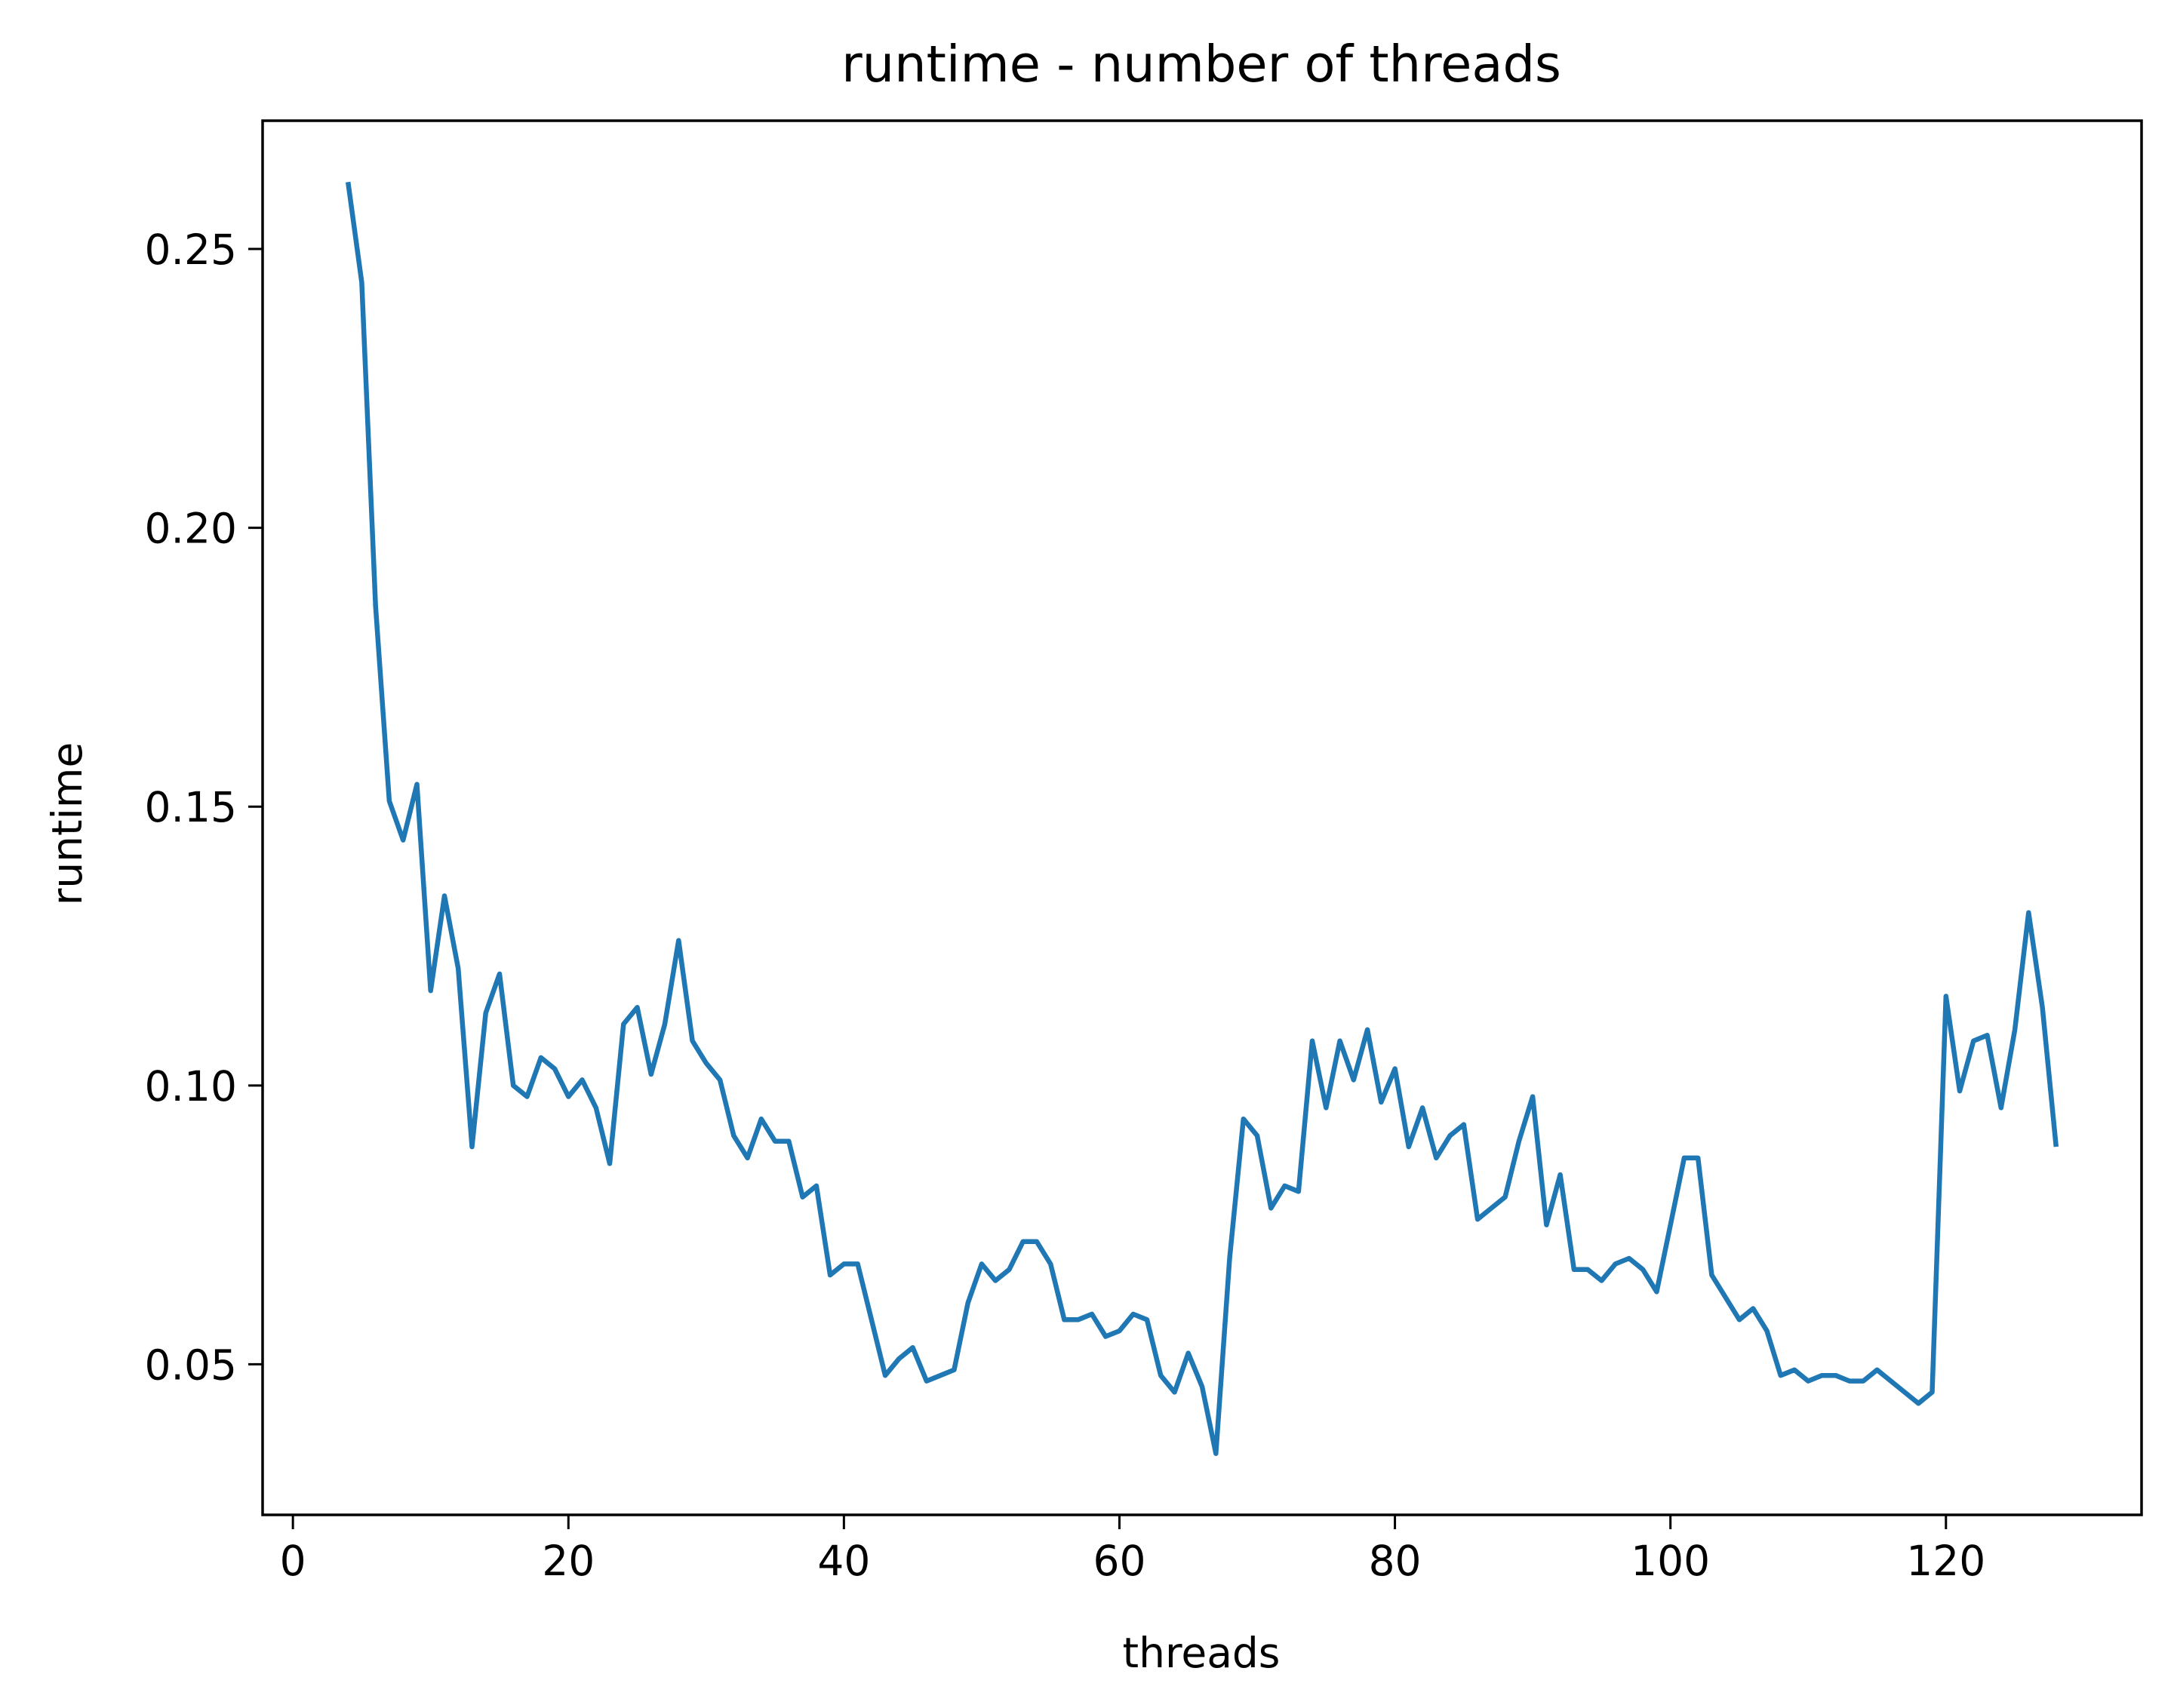 This screenshot has width=2174, height=1708. I want to click on y-tick-label: 0.15, so click(191, 807).